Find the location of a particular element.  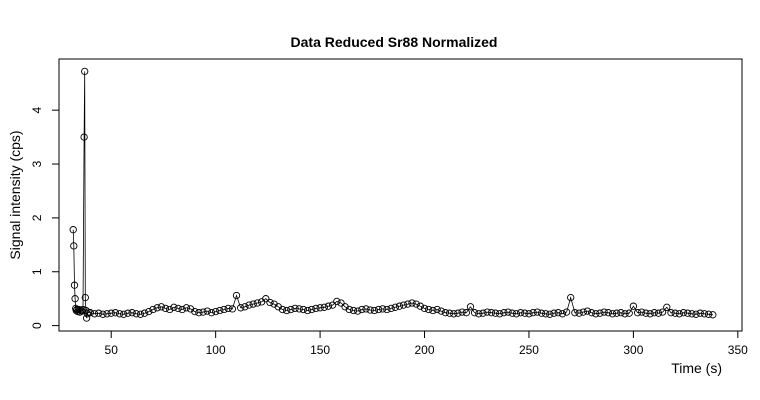

x-tick-label: 300 is located at coordinates (633, 350).